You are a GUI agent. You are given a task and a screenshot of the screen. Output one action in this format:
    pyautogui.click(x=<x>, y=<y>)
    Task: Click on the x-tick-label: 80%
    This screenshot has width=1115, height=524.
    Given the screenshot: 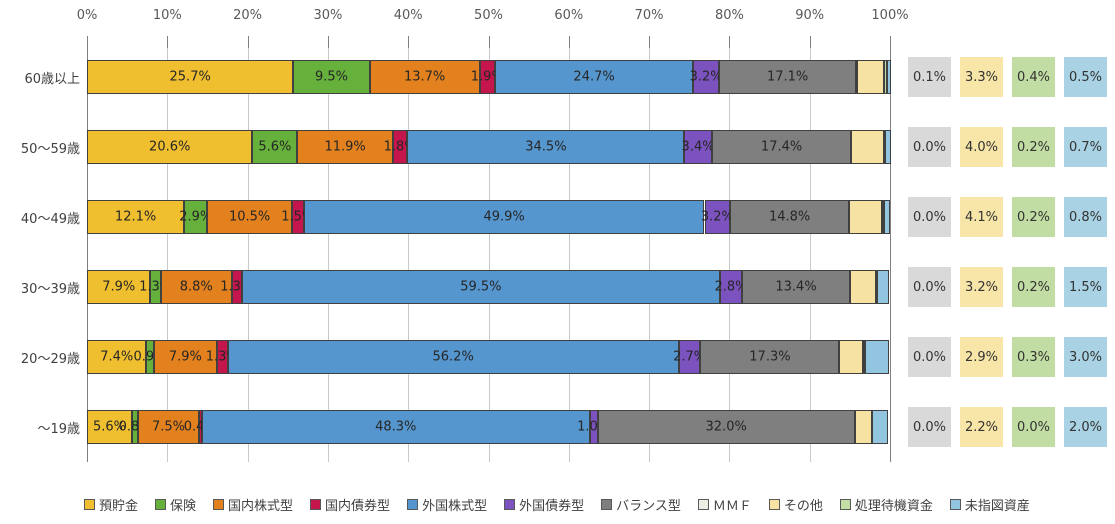 What is the action you would take?
    pyautogui.click(x=729, y=15)
    